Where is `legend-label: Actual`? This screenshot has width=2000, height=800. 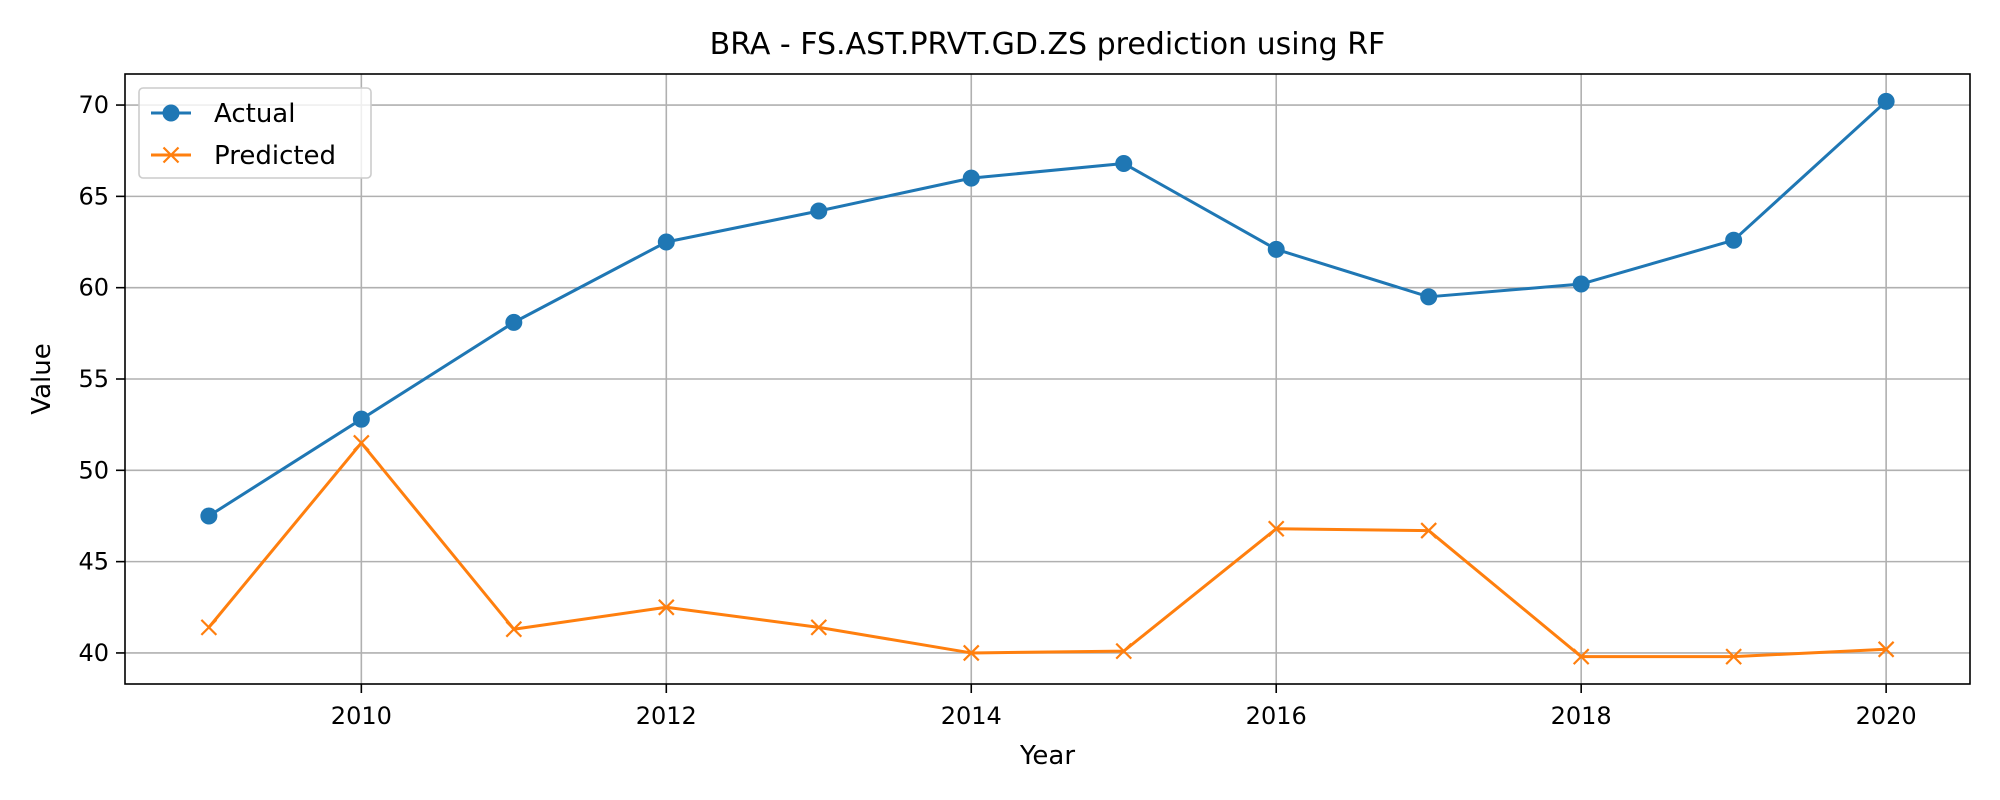
legend-label: Actual is located at coordinates (254, 114).